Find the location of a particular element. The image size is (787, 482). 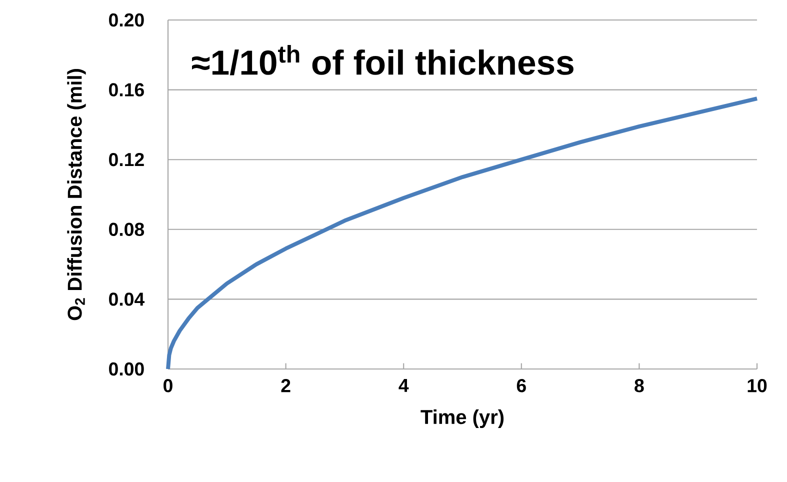

annotation: ≈1/10$^{th}$ of foil thickness is located at coordinates (383, 60).